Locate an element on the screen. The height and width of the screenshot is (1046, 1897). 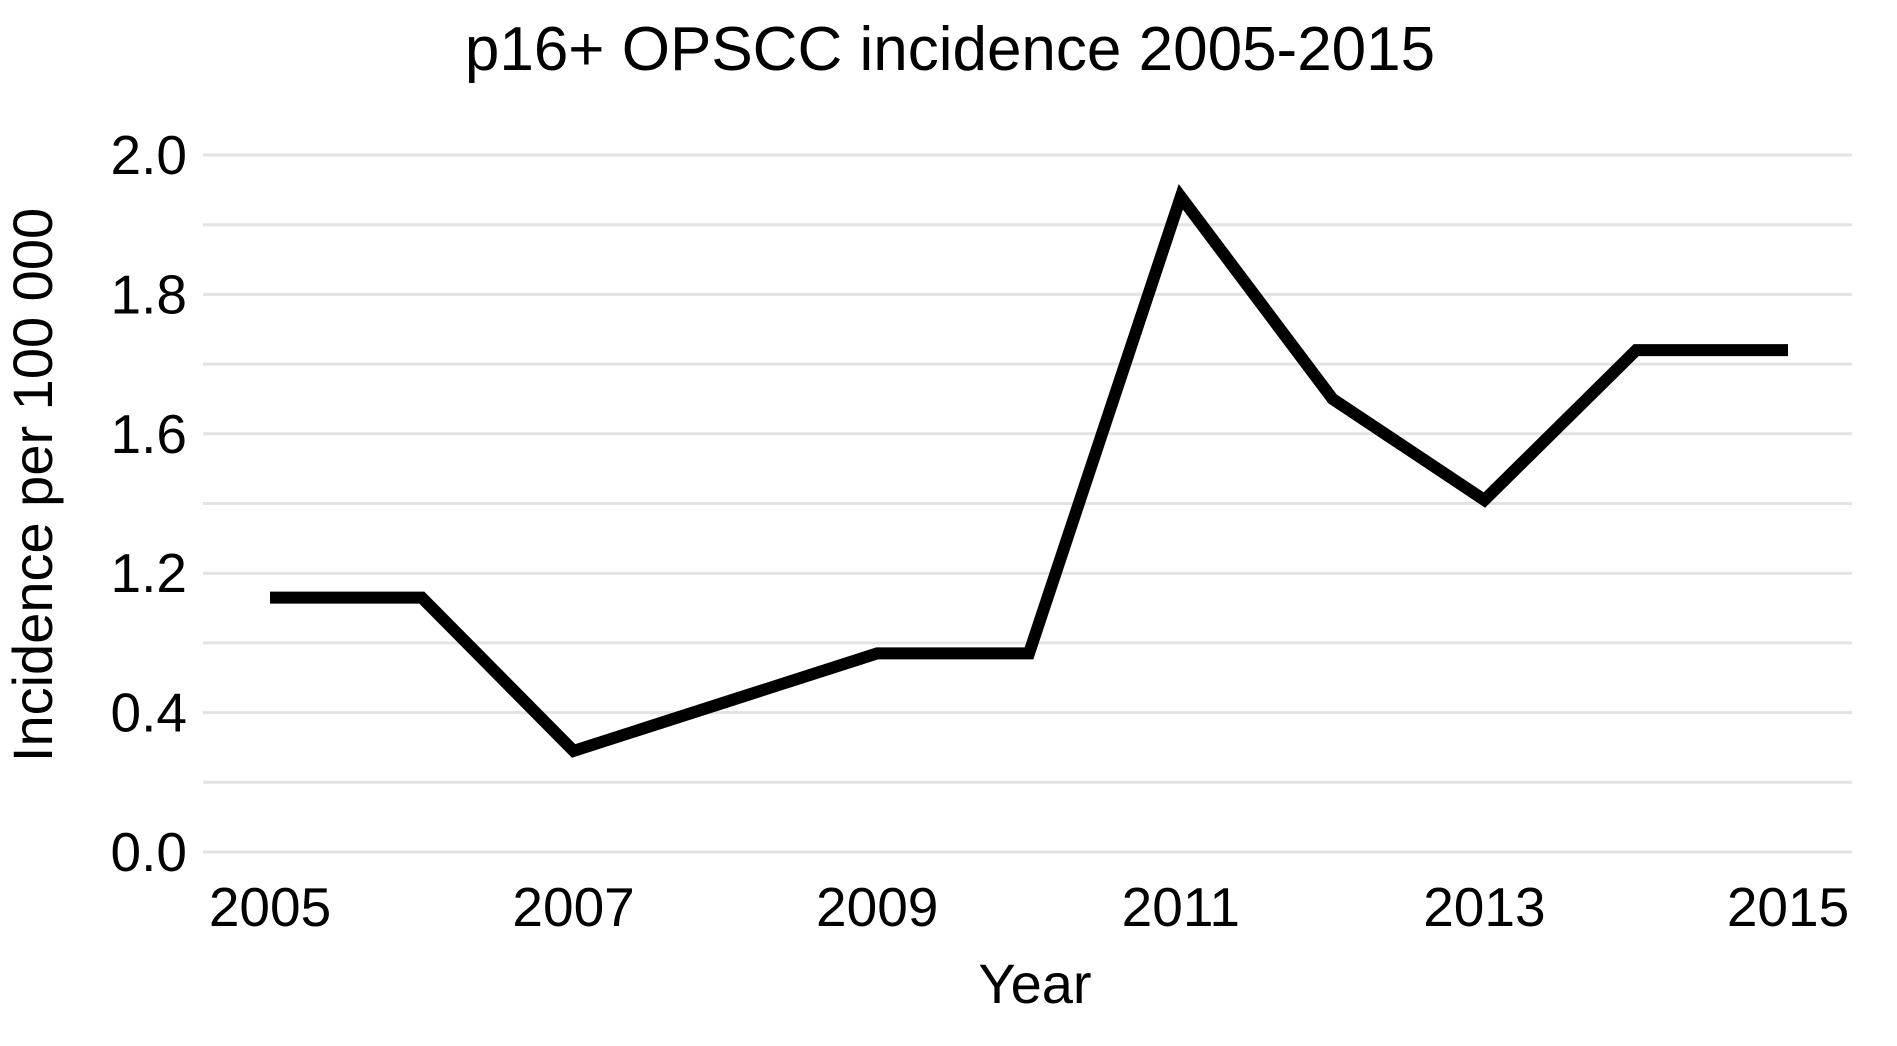
x-axis-title: Year is located at coordinates (1034, 983).